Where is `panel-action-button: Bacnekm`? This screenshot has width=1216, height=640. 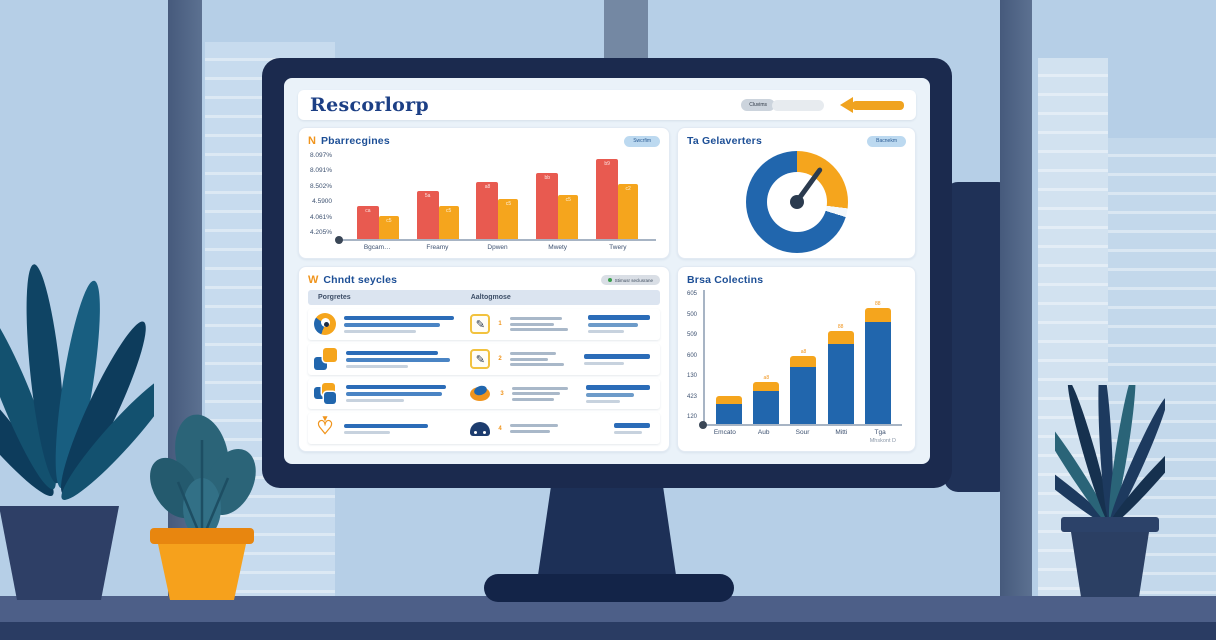 panel-action-button: Bacnekm is located at coordinates (886, 141).